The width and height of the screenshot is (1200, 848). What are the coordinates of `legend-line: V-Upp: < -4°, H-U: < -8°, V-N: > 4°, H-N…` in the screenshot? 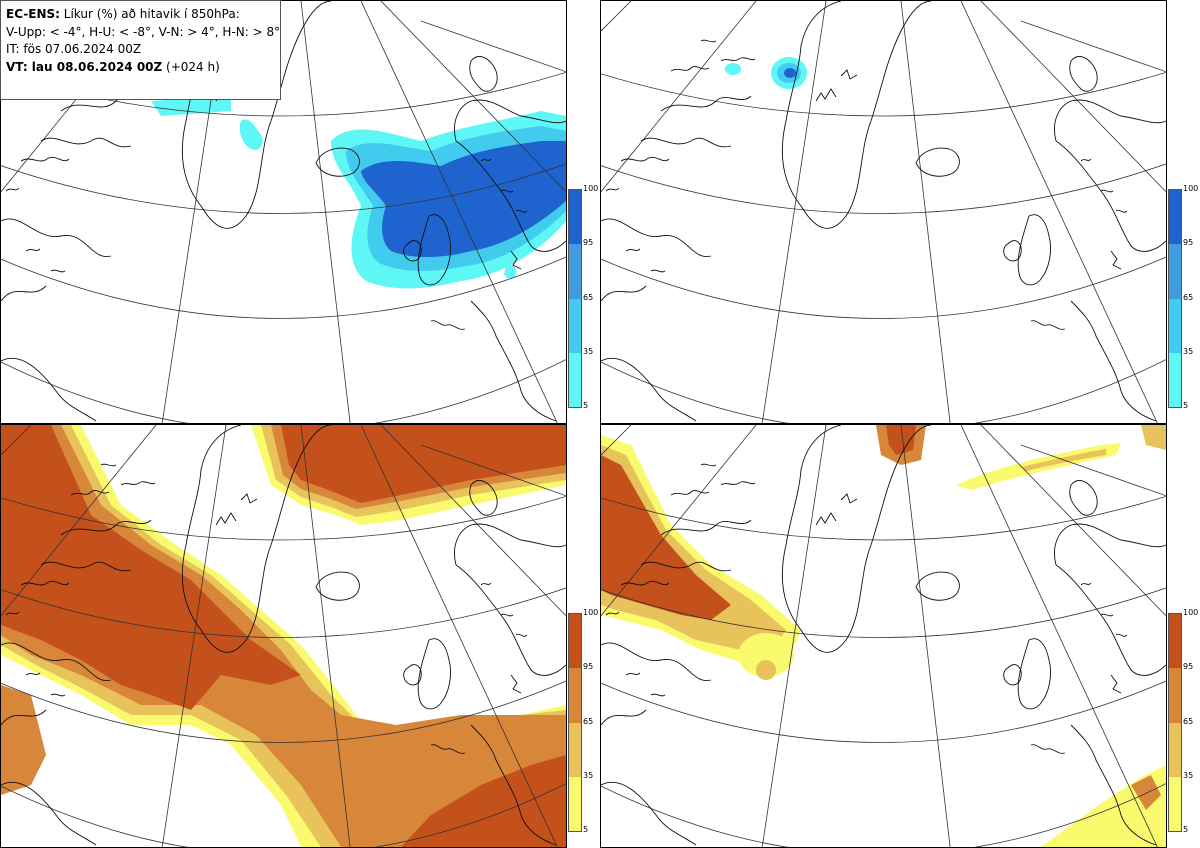 It's located at (143, 31).